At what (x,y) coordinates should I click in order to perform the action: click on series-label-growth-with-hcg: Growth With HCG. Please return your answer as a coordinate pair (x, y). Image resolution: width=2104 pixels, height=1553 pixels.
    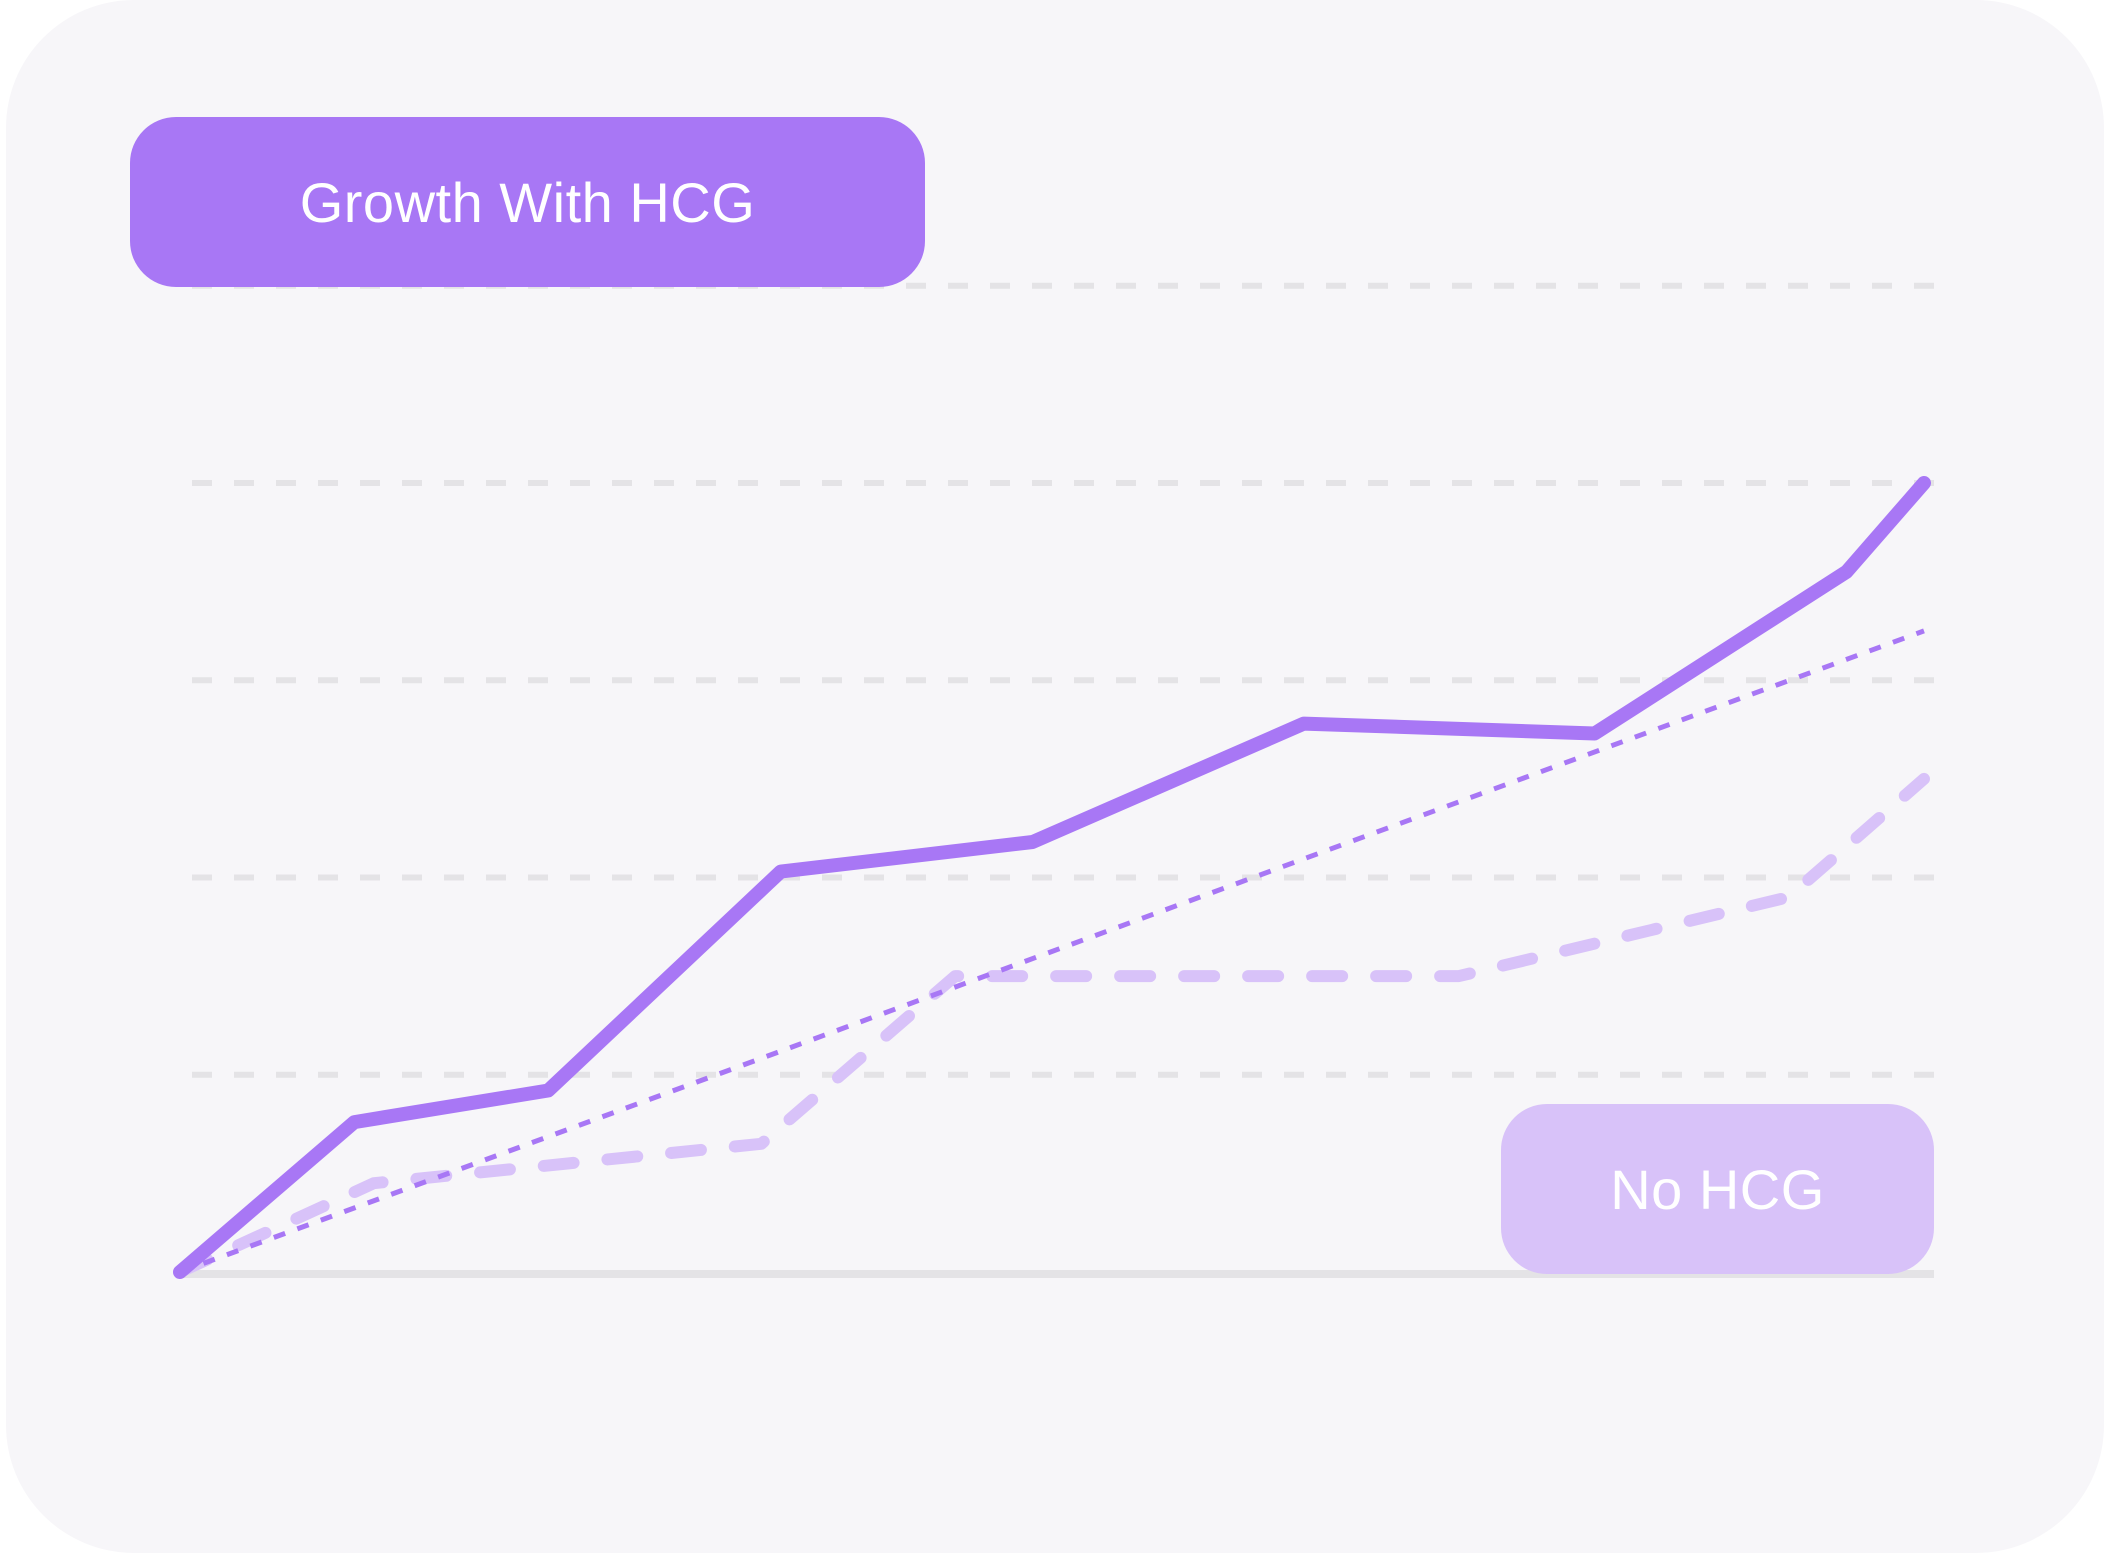
    Looking at the image, I should click on (527, 202).